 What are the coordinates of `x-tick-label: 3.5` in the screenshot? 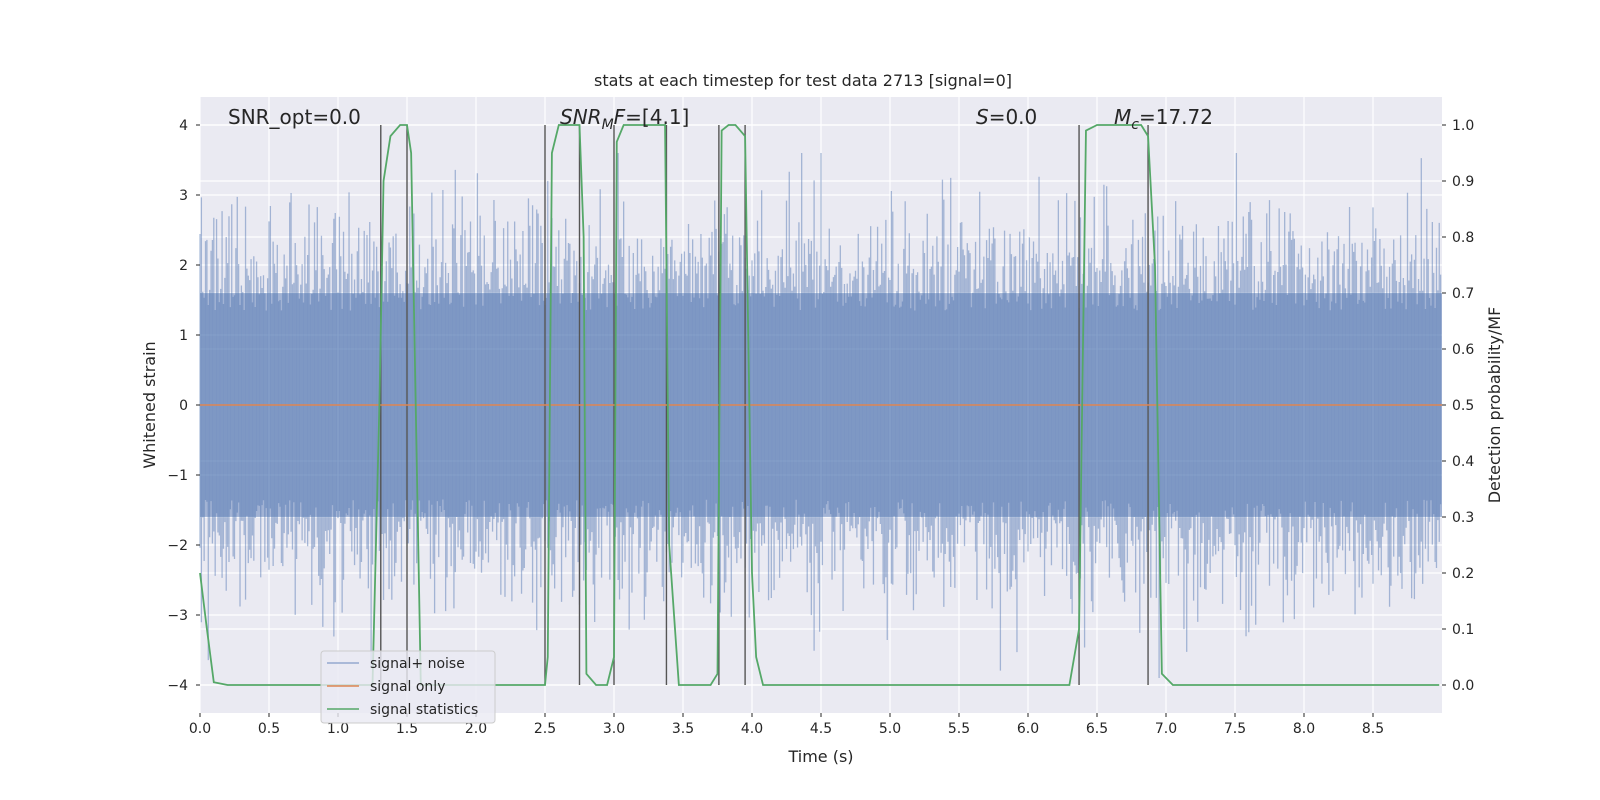 It's located at (683, 729).